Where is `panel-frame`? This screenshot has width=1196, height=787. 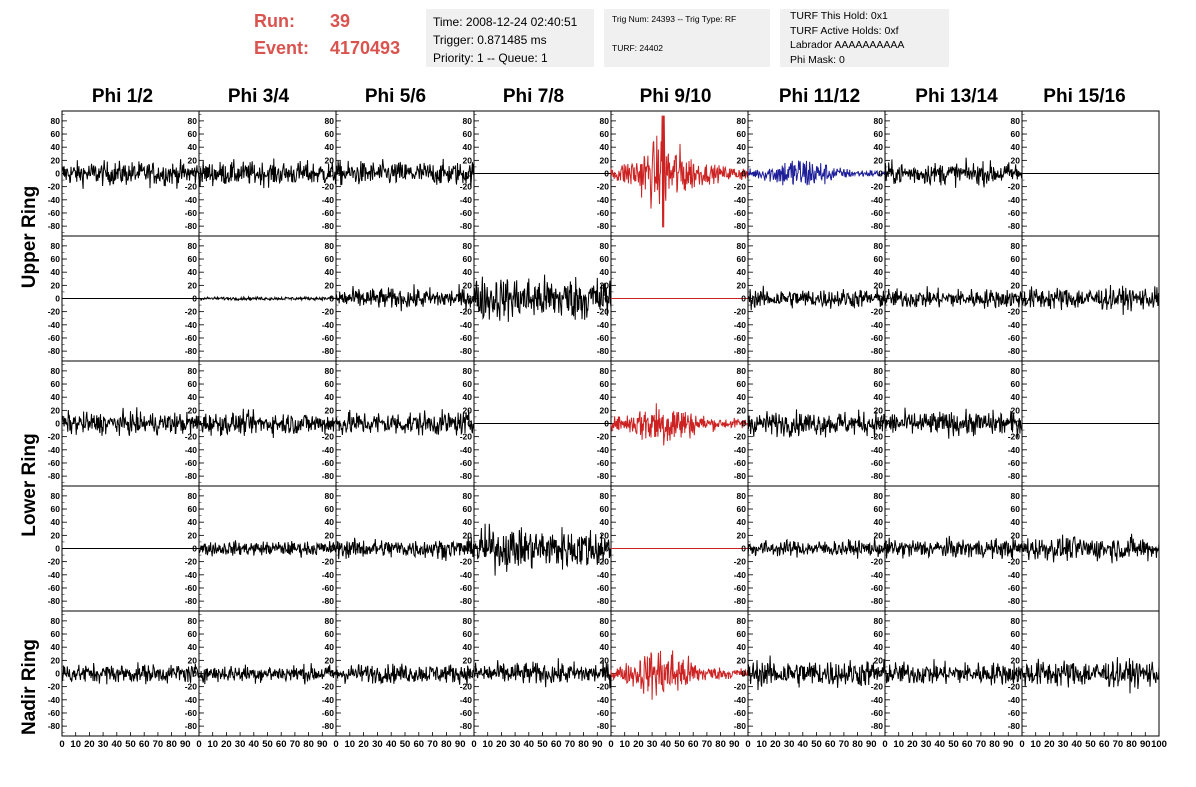
panel-frame is located at coordinates (542, 298).